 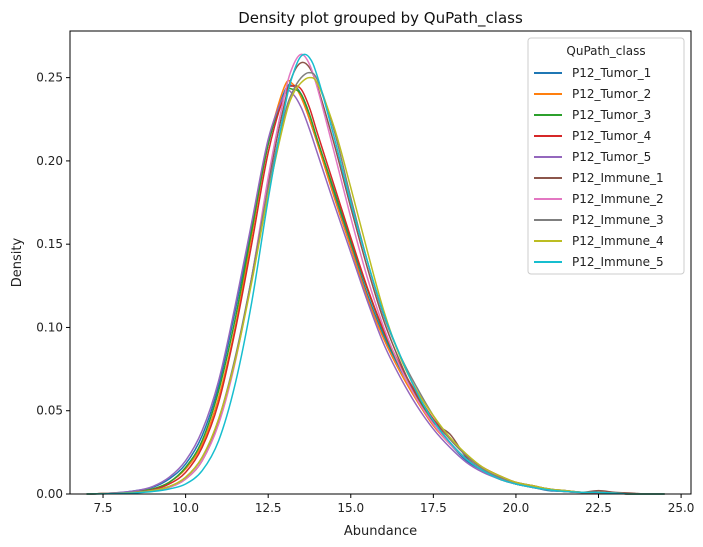 I want to click on y-tick-label: 0.05, so click(x=49, y=411).